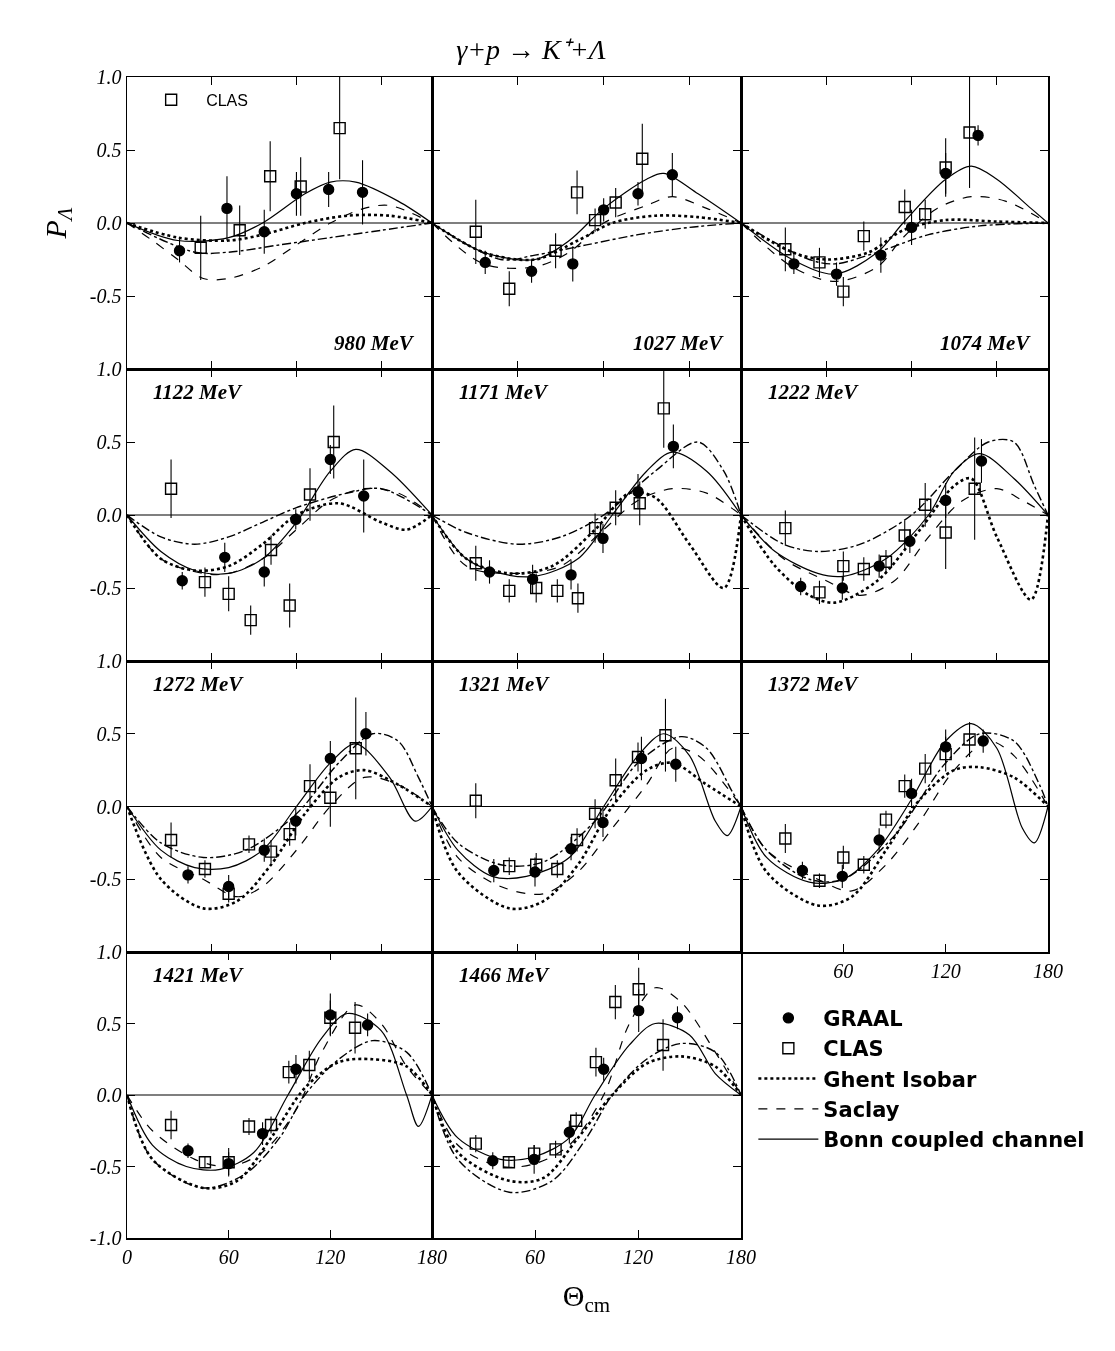  I want to click on annotation: 1222 MeV, so click(814, 392).